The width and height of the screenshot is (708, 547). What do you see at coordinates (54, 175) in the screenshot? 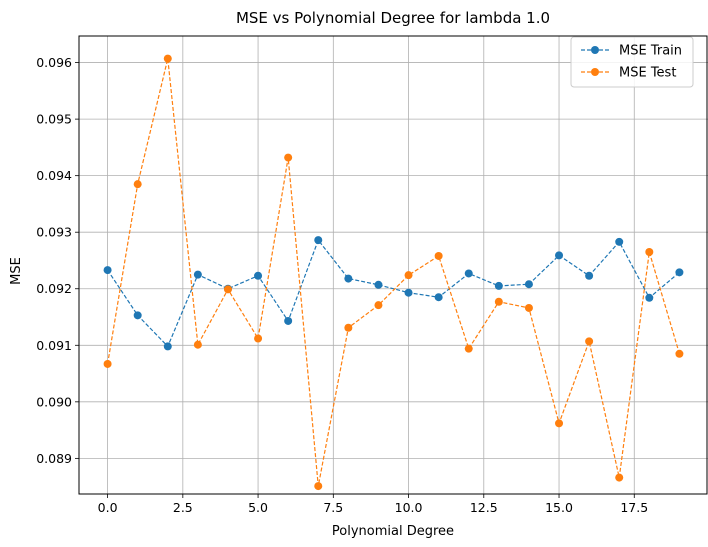
I see `y-tick-label: 0.094` at bounding box center [54, 175].